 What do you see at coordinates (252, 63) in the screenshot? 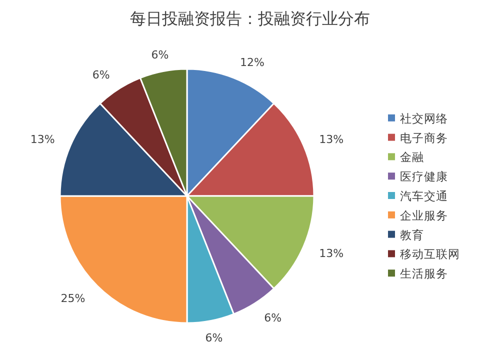
I see `data-label: 12%` at bounding box center [252, 63].